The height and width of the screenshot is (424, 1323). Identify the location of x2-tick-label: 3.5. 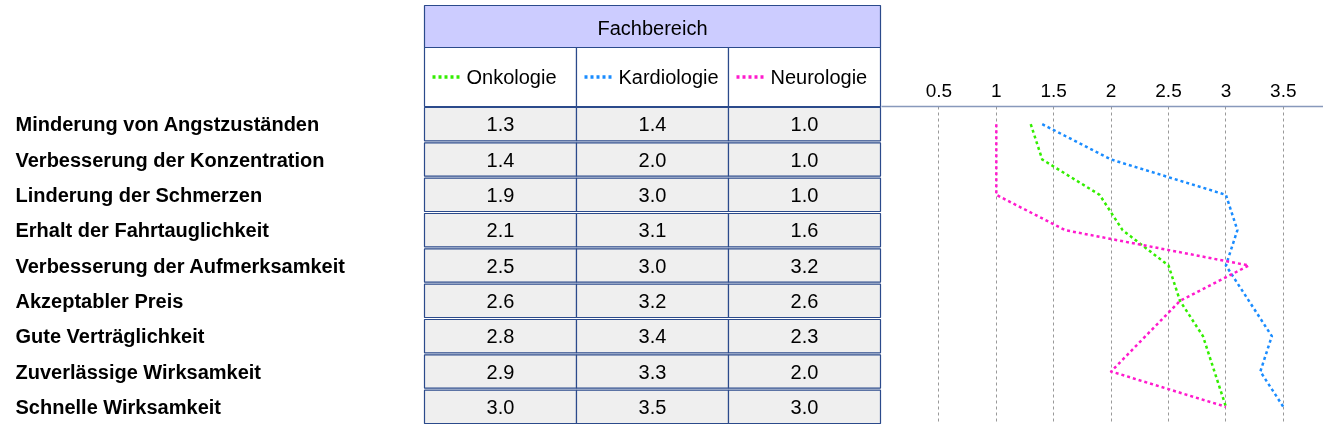
(1283, 90).